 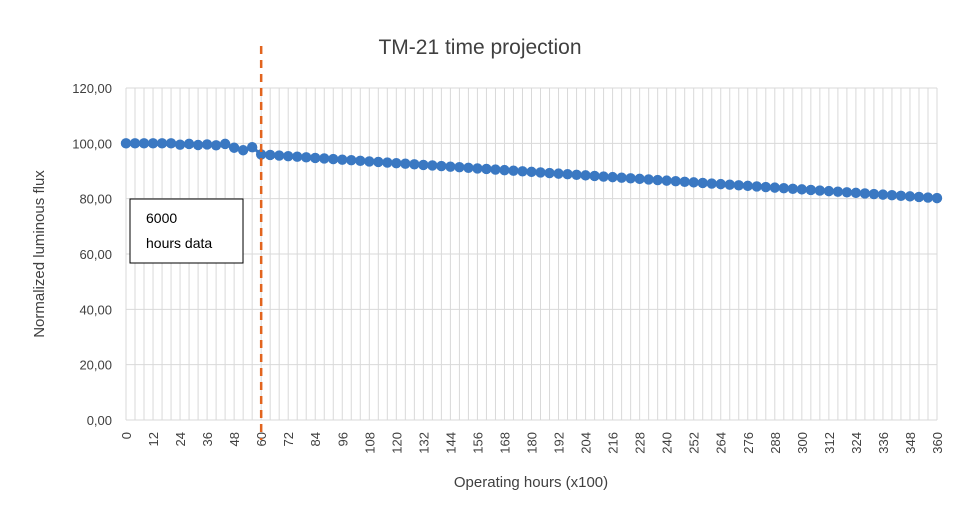 What do you see at coordinates (369, 443) in the screenshot?
I see `x-tick-label: 108` at bounding box center [369, 443].